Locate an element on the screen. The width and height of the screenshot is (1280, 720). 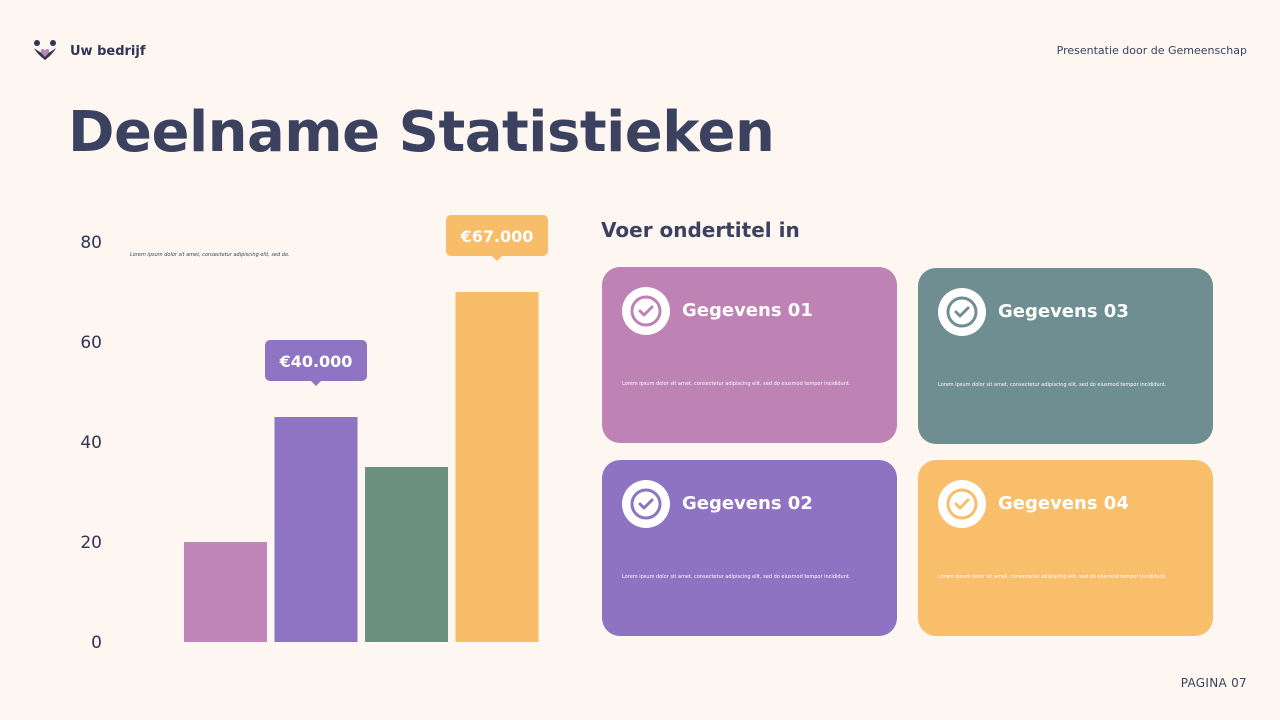
brand: Uw bedrijf is located at coordinates (89, 51).